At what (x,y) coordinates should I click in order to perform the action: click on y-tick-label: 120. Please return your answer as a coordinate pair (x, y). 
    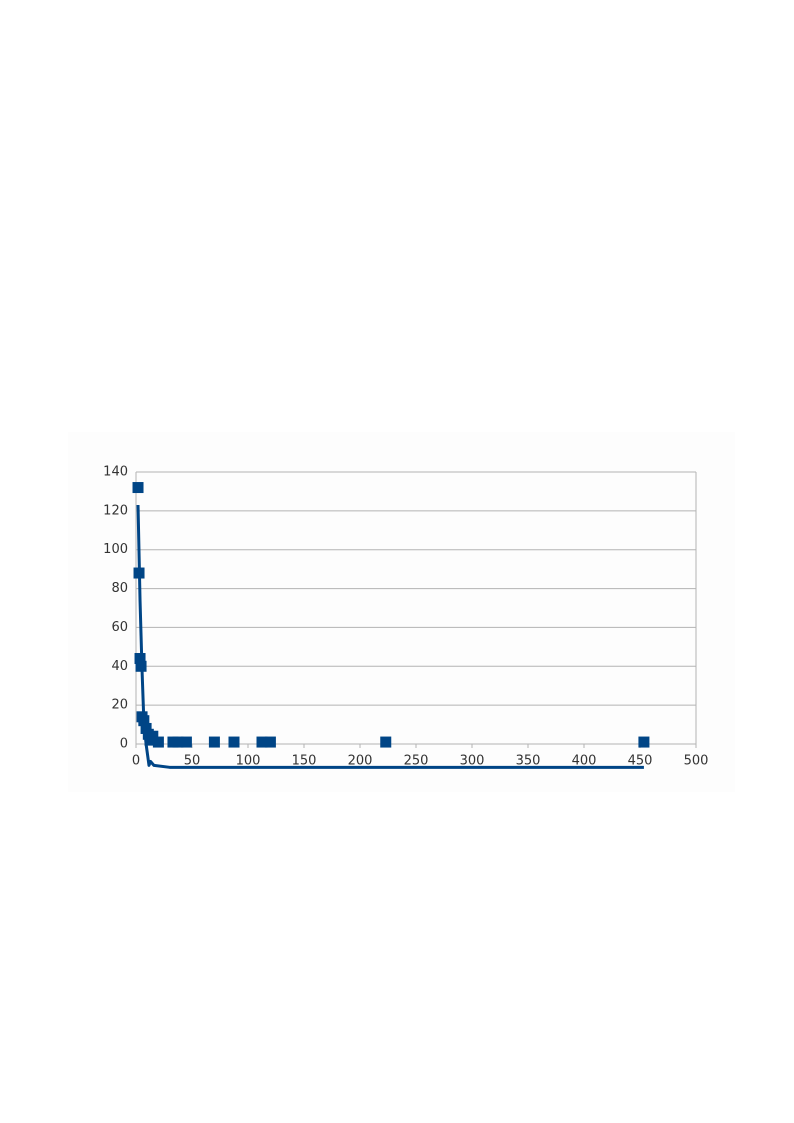
    Looking at the image, I should click on (115, 510).